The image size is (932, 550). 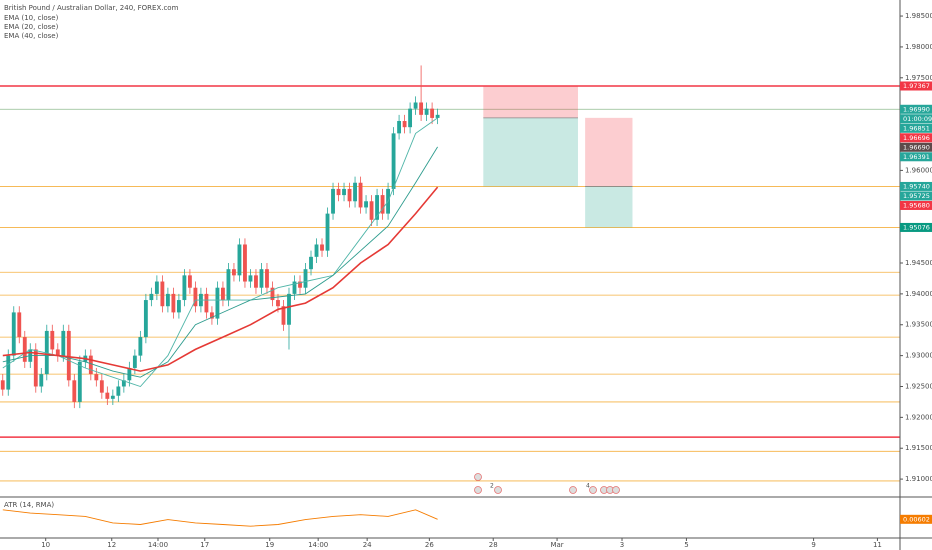 What do you see at coordinates (918, 356) in the screenshot?
I see `y-tick-label: 1.93000` at bounding box center [918, 356].